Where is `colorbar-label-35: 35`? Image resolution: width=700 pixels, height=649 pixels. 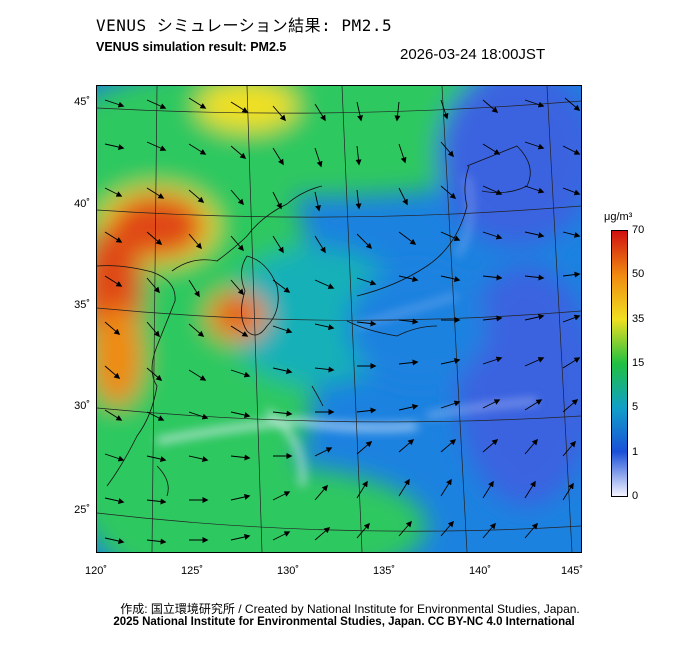
colorbar-label-35: 35 is located at coordinates (638, 319).